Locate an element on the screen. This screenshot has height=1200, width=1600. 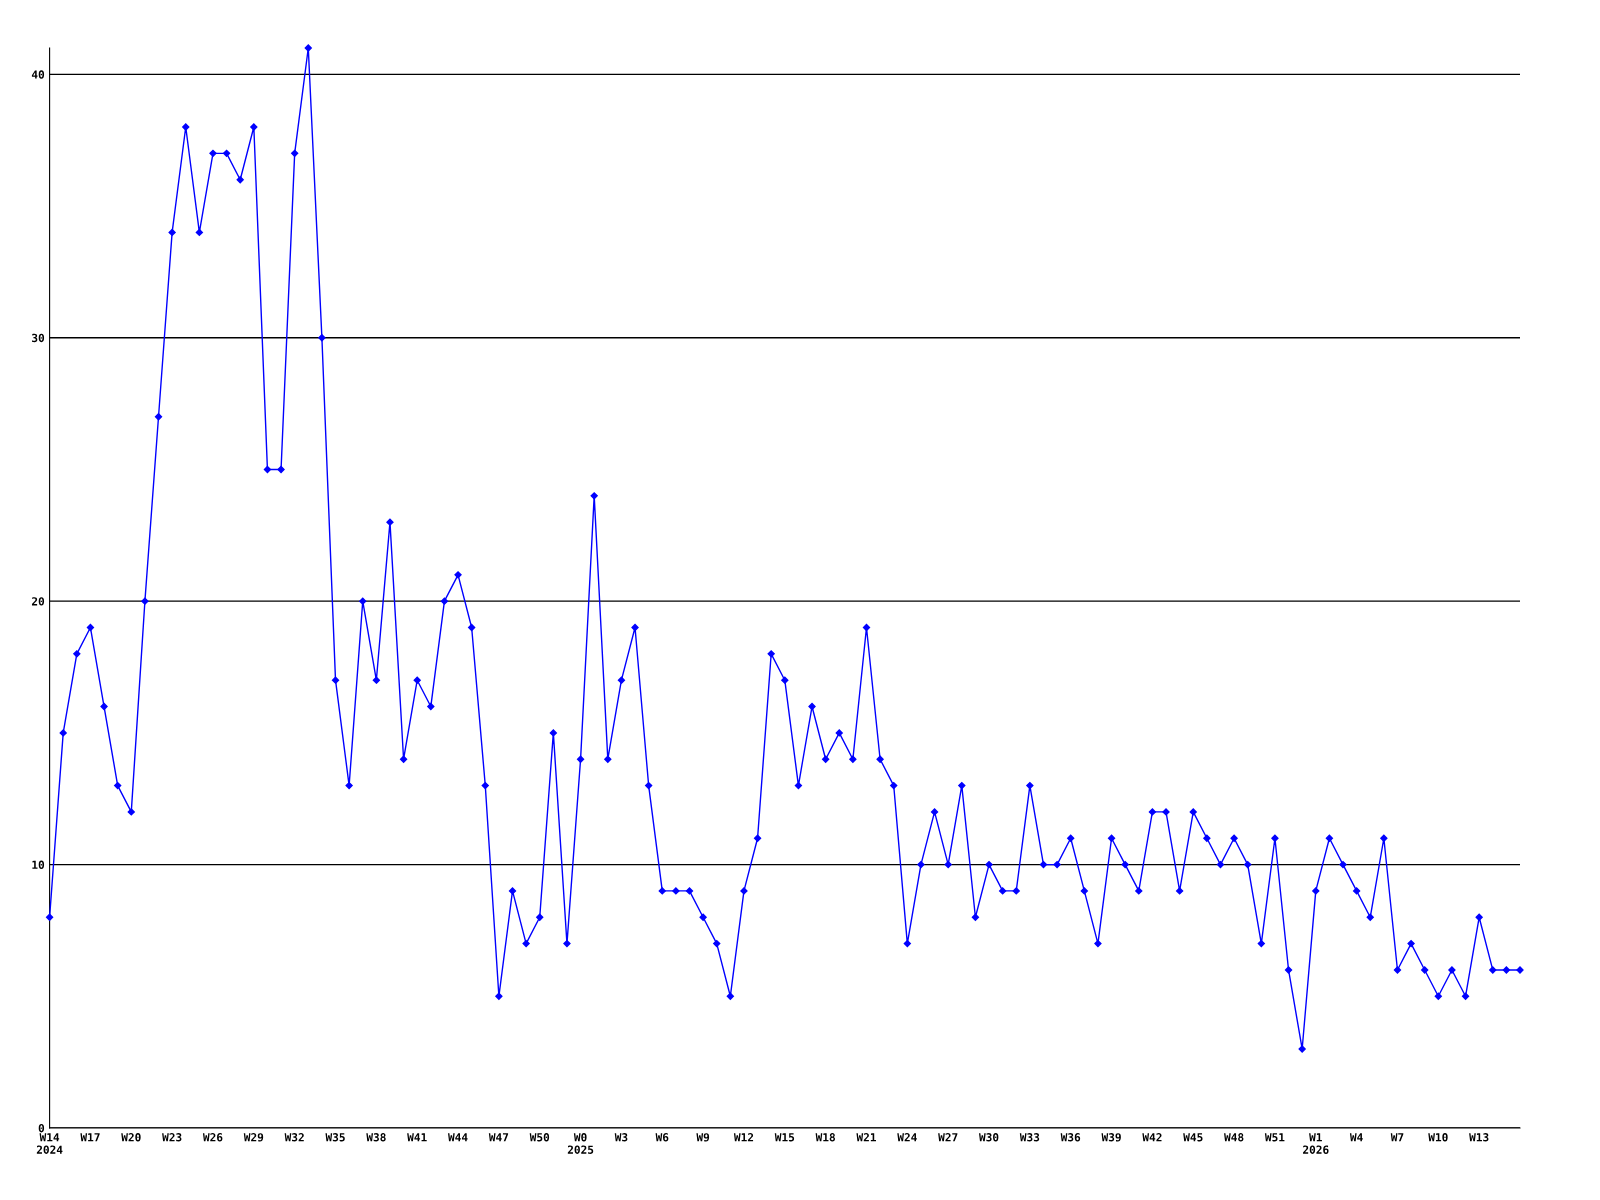
x-tick-label: W41 is located at coordinates (417, 1137).